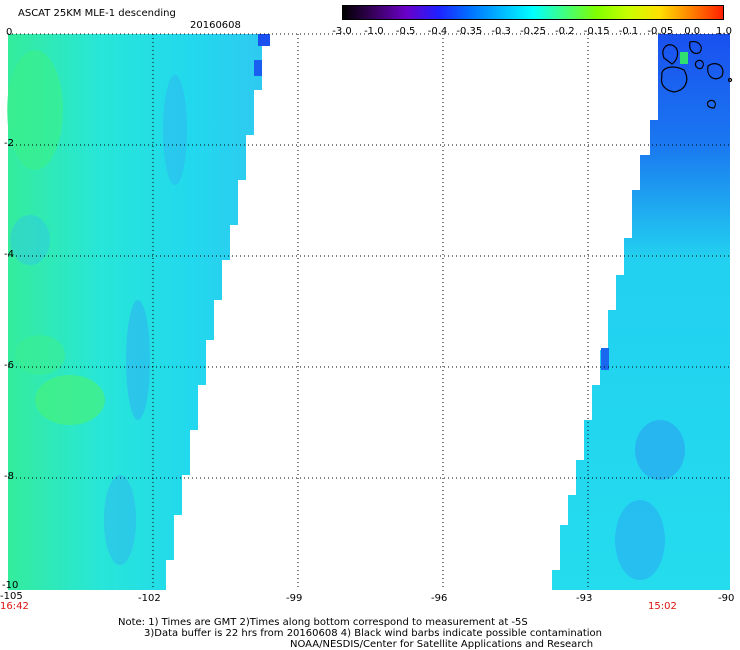 The image size is (740, 650). Describe the element at coordinates (662, 606) in the screenshot. I see `time-right: 15:02` at that location.